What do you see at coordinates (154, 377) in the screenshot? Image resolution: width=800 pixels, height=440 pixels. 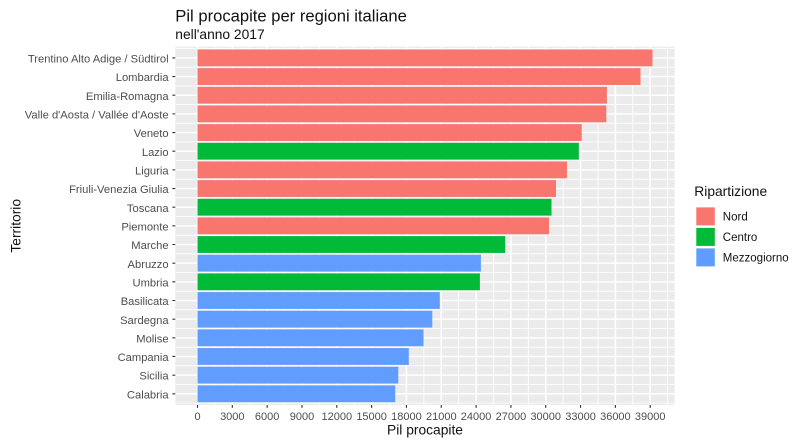 I see `svg-text: Sicilia` at bounding box center [154, 377].